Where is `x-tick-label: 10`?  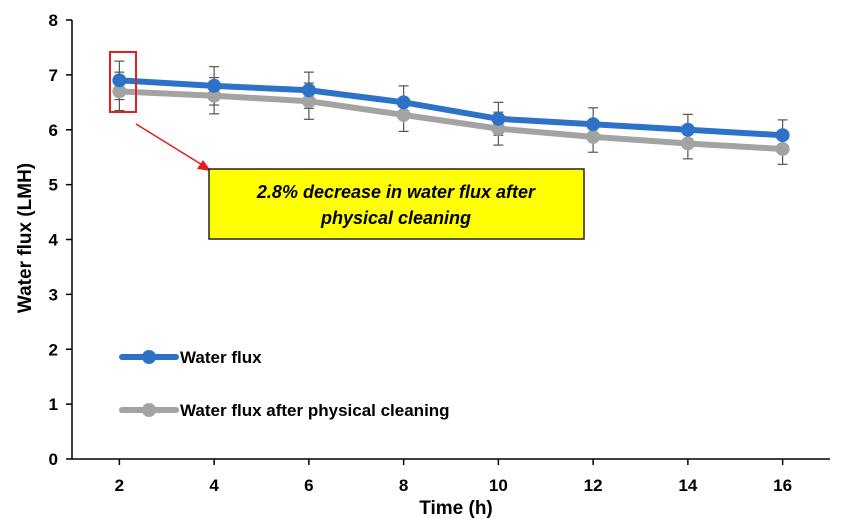
x-tick-label: 10 is located at coordinates (498, 485).